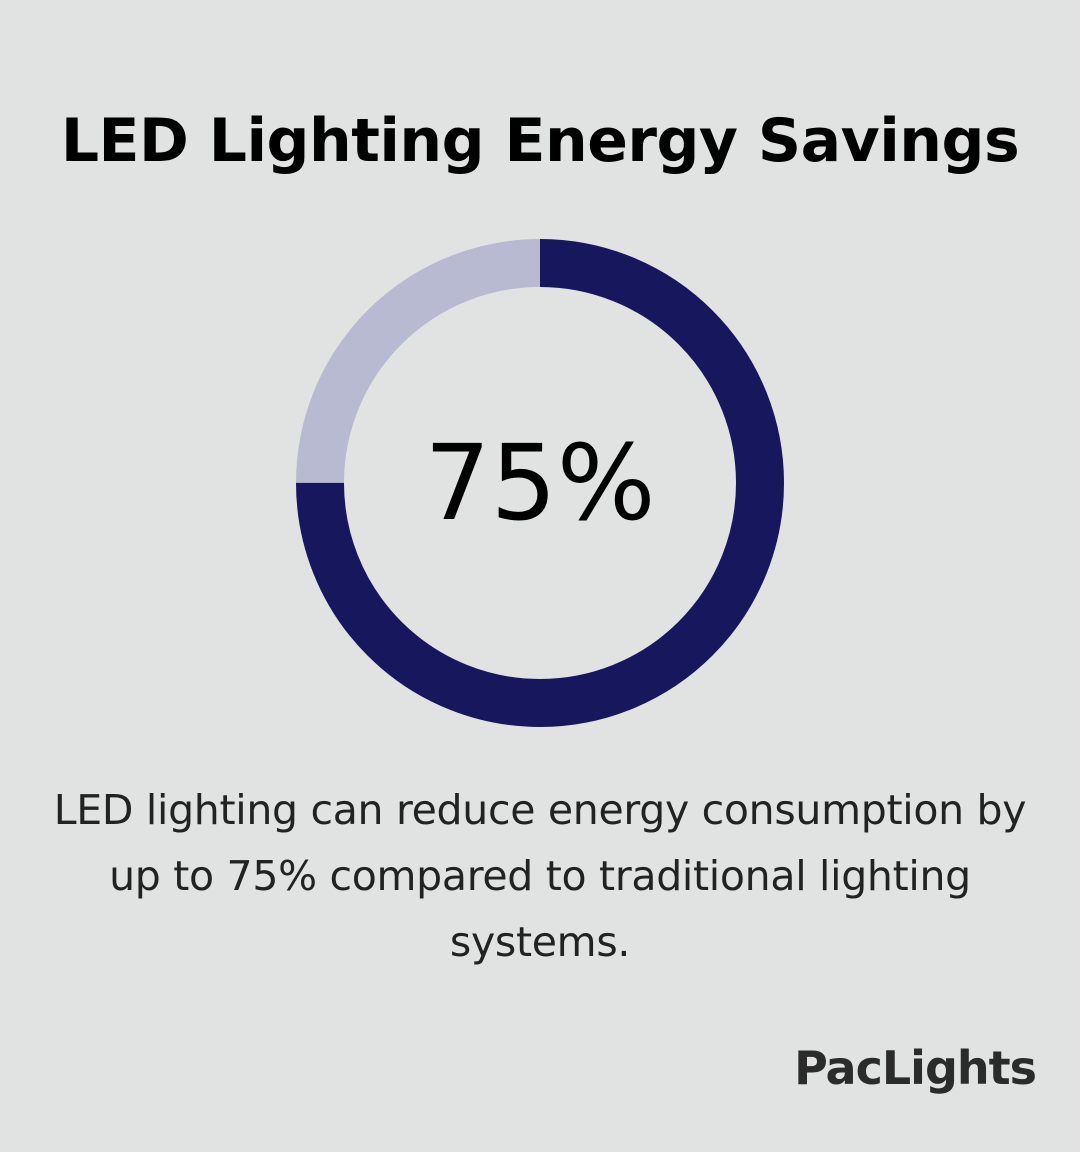 The width and height of the screenshot is (1080, 1152). What do you see at coordinates (915, 1068) in the screenshot?
I see `brand-logo: PacLights` at bounding box center [915, 1068].